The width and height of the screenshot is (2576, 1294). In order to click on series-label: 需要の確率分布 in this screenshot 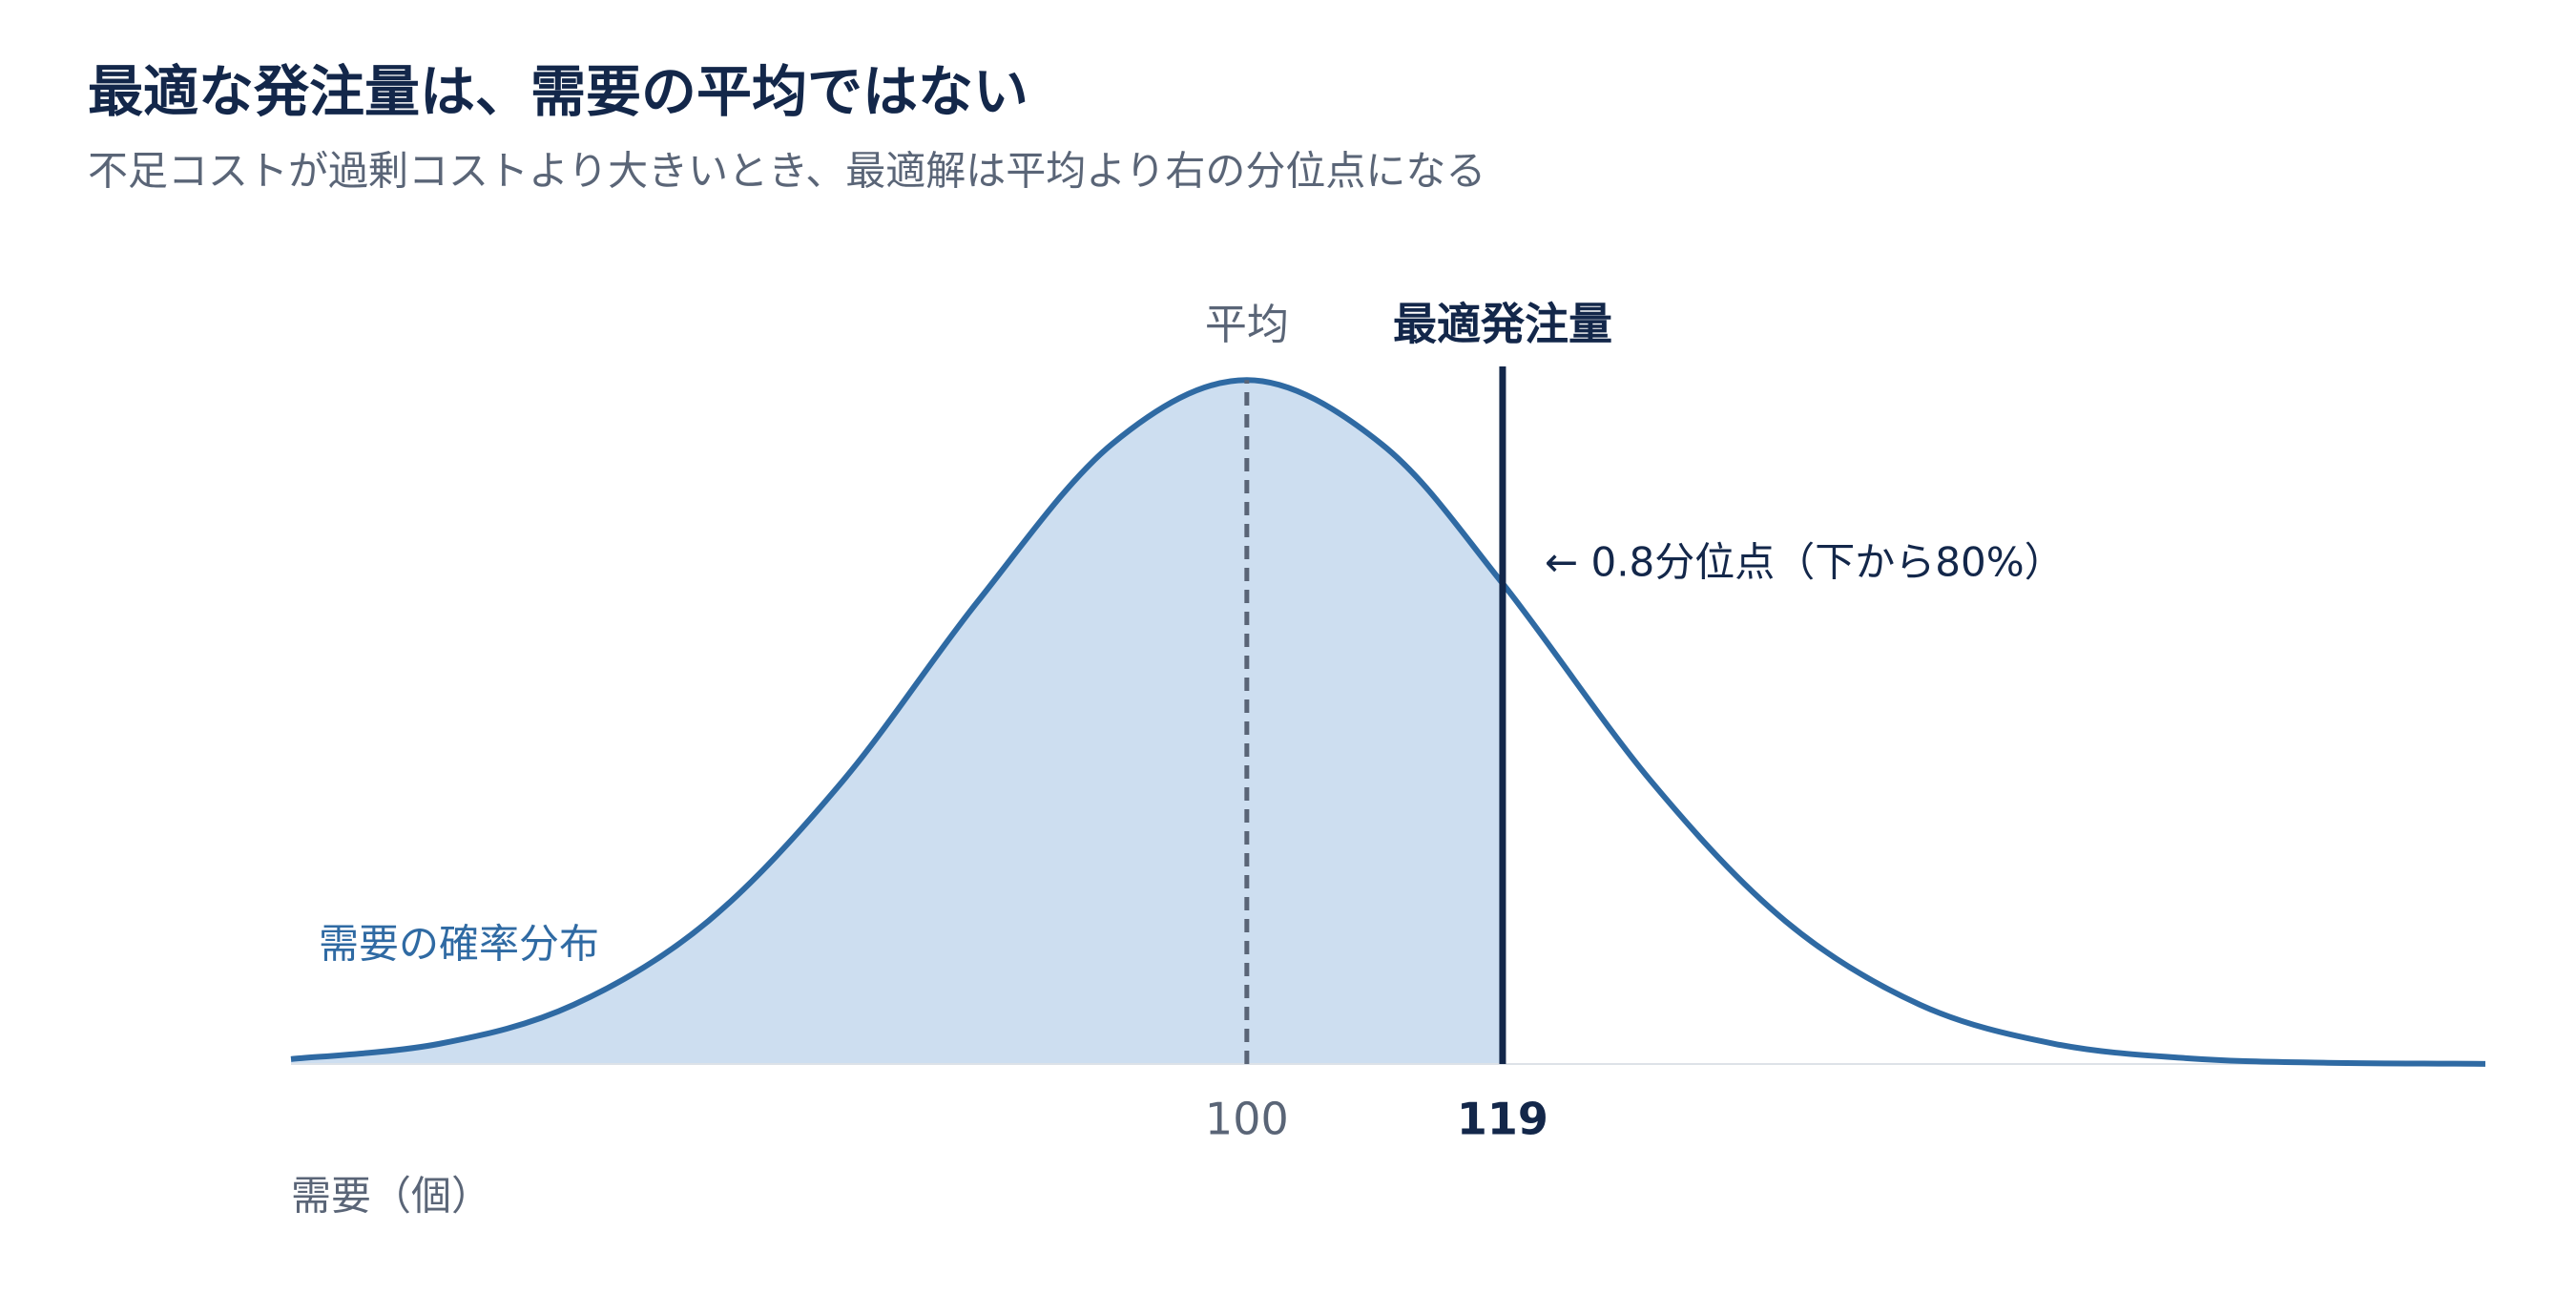, I will do `click(459, 944)`.